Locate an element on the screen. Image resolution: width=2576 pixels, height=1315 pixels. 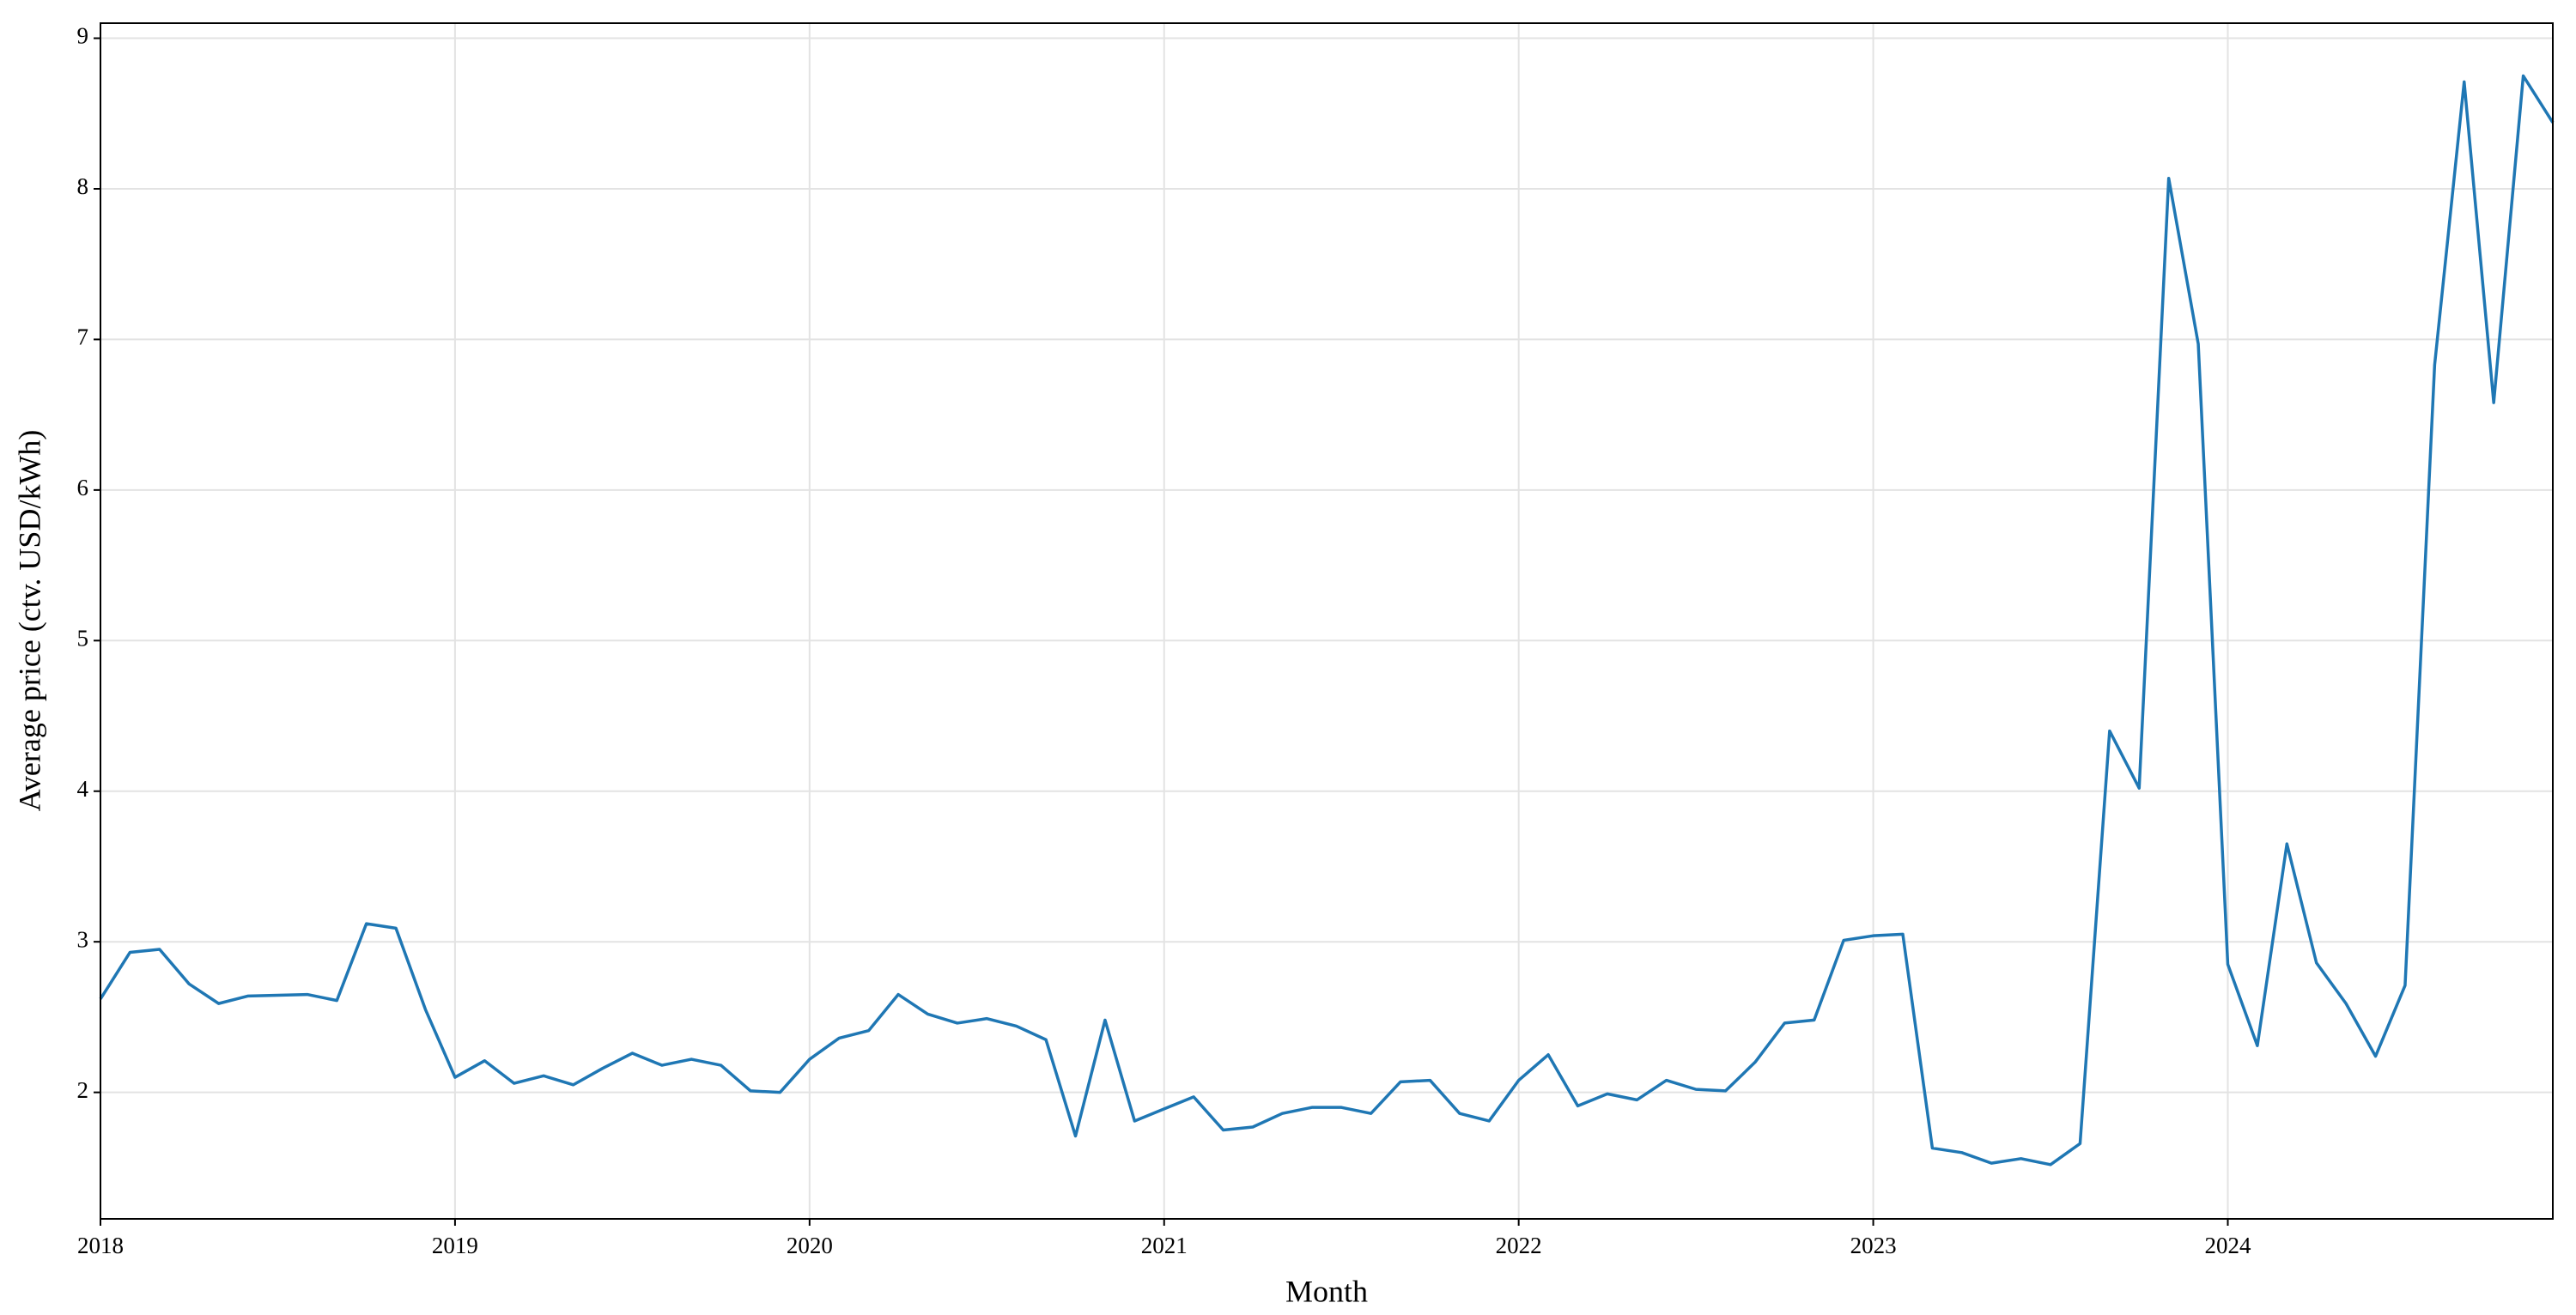
y-tick-label: 3 is located at coordinates (83, 939).